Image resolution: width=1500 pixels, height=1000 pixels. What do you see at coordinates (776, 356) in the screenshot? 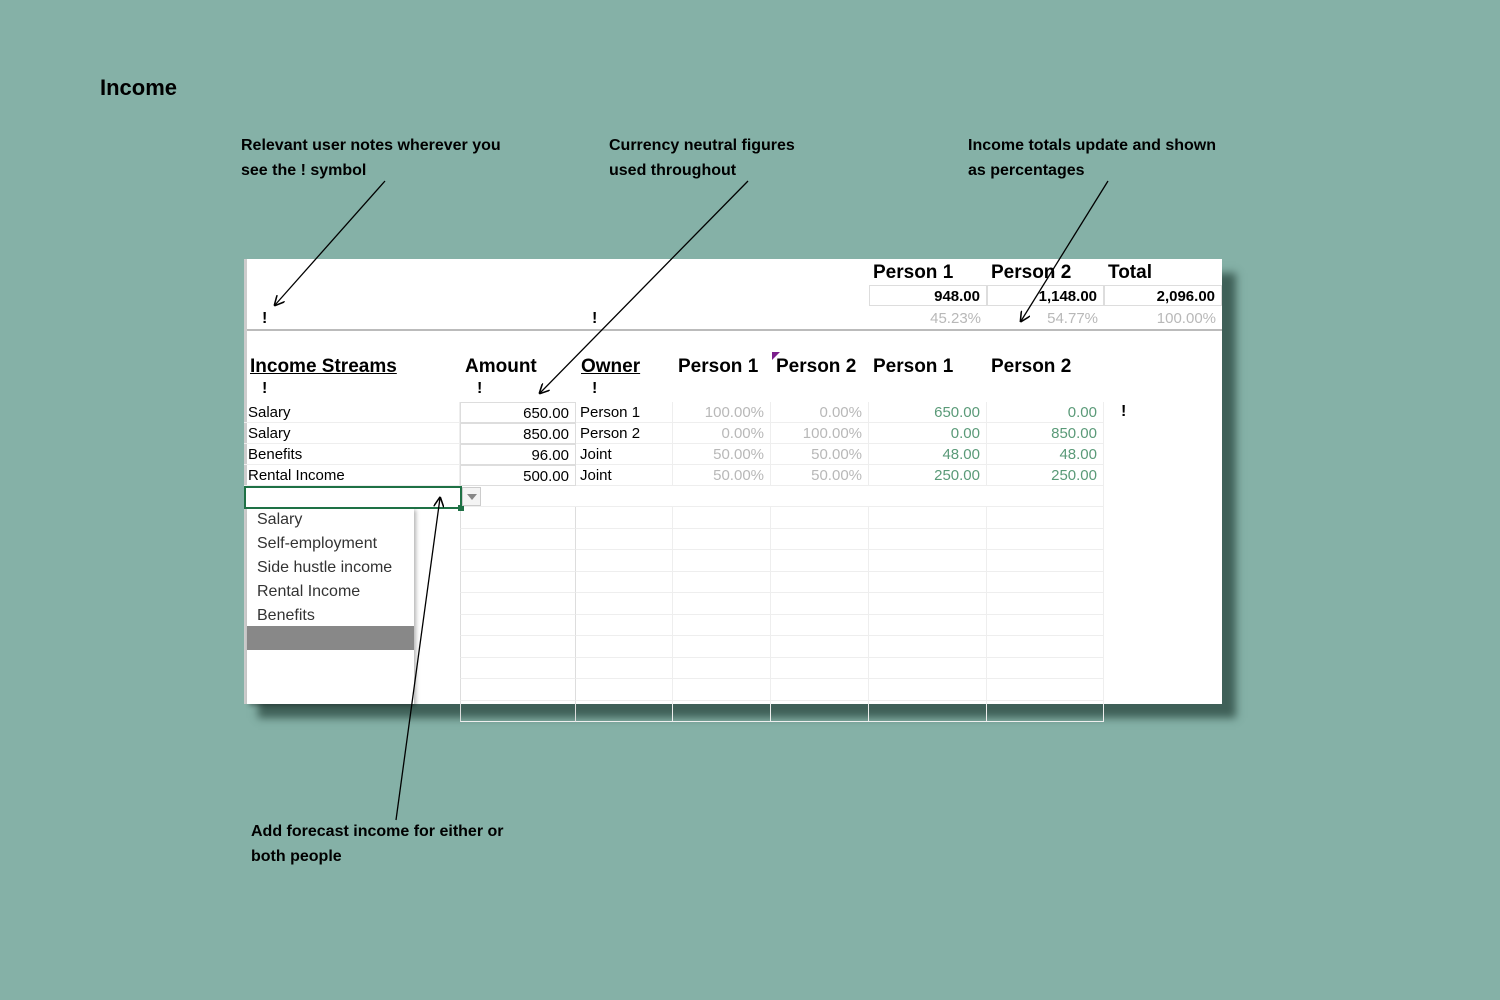
I see `comment-marker` at bounding box center [776, 356].